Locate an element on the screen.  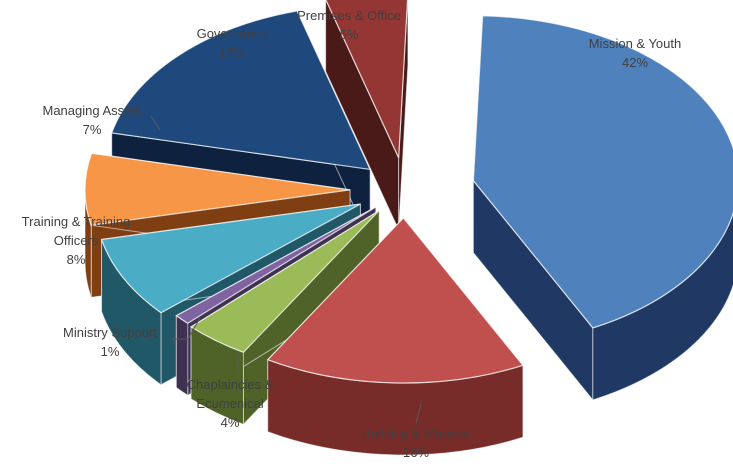
label-training-and-training-officers: Training & Training Officers 8% is located at coordinates (76, 240).